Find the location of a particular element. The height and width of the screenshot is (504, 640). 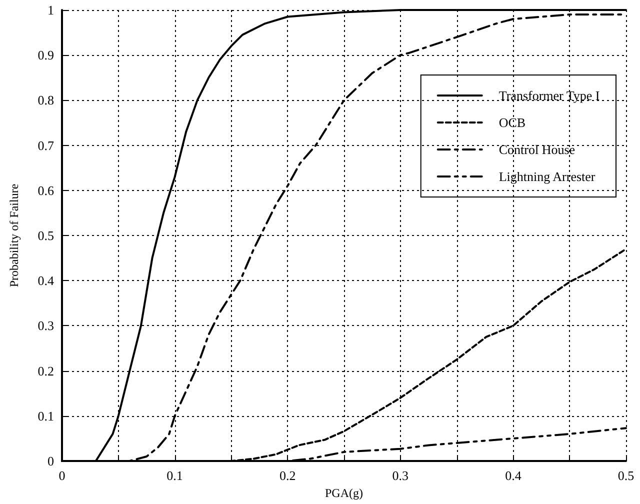

y-tick-label: 0.7 is located at coordinates (46, 145).